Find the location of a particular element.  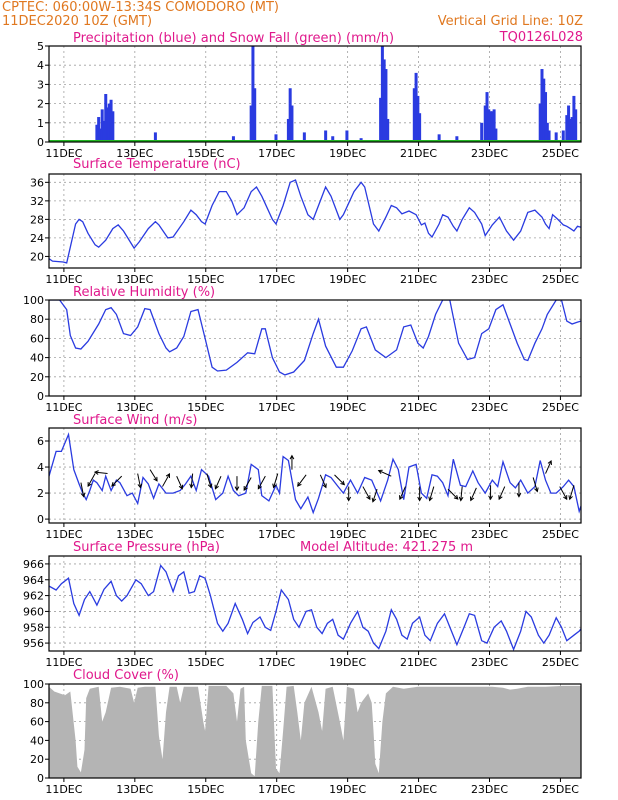

y-tick-label: 100 is located at coordinates (33, 684).